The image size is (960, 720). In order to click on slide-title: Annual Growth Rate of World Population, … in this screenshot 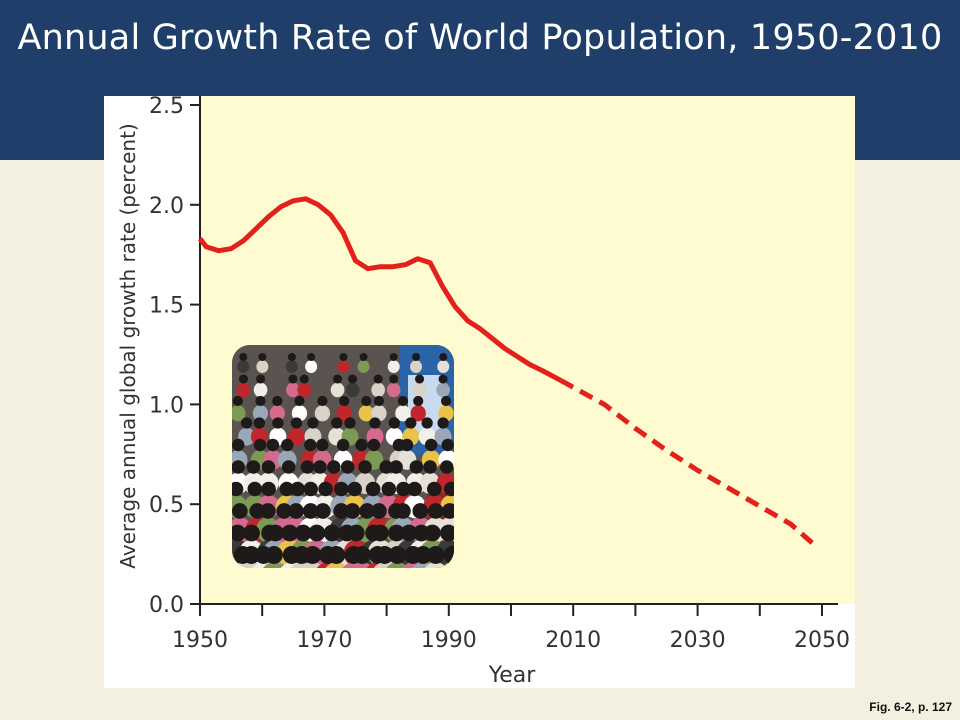, I will do `click(480, 38)`.